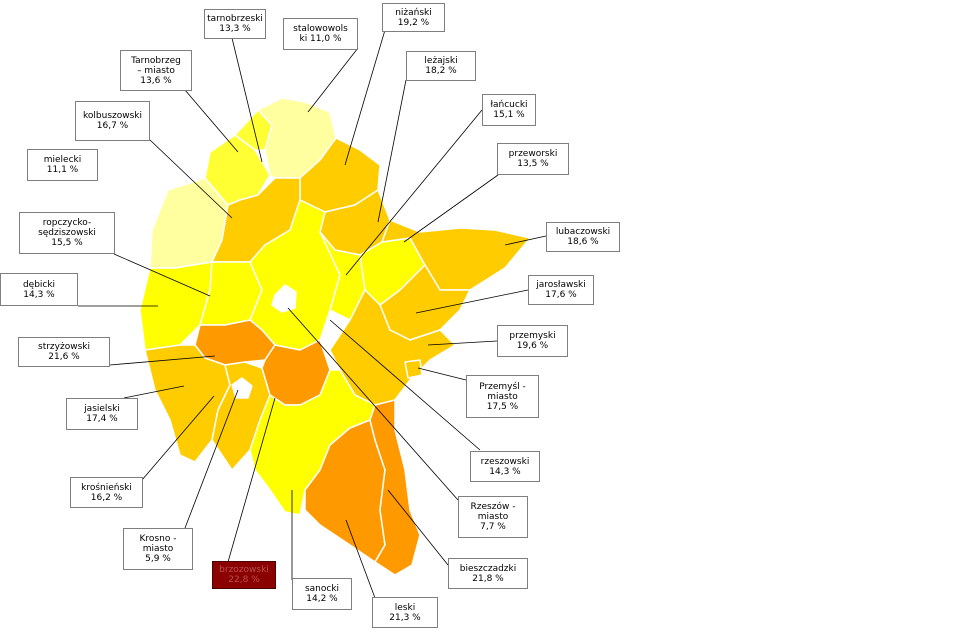  What do you see at coordinates (405, 612) in the screenshot?
I see `label-leski: leski 21,3 %` at bounding box center [405, 612].